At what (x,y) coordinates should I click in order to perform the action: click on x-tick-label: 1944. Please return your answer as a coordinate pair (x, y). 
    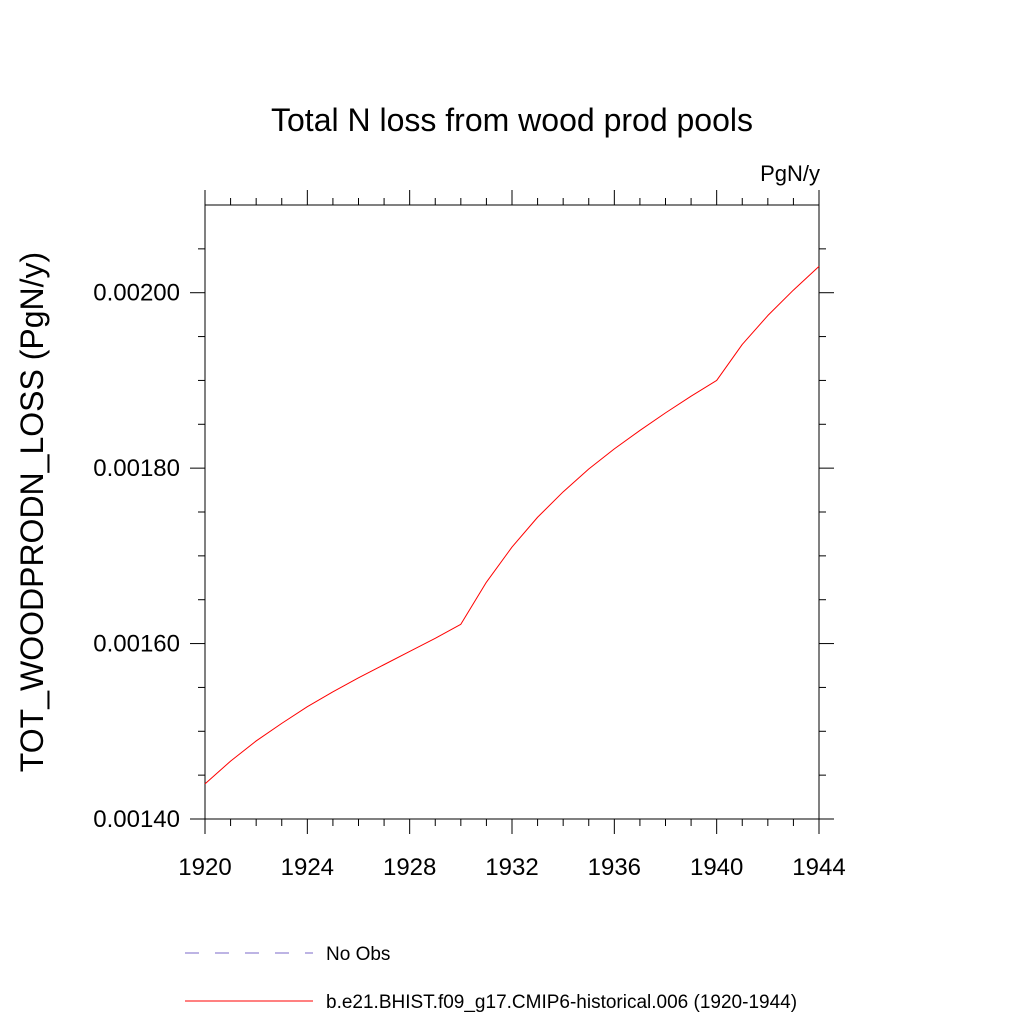
    Looking at the image, I should click on (818, 867).